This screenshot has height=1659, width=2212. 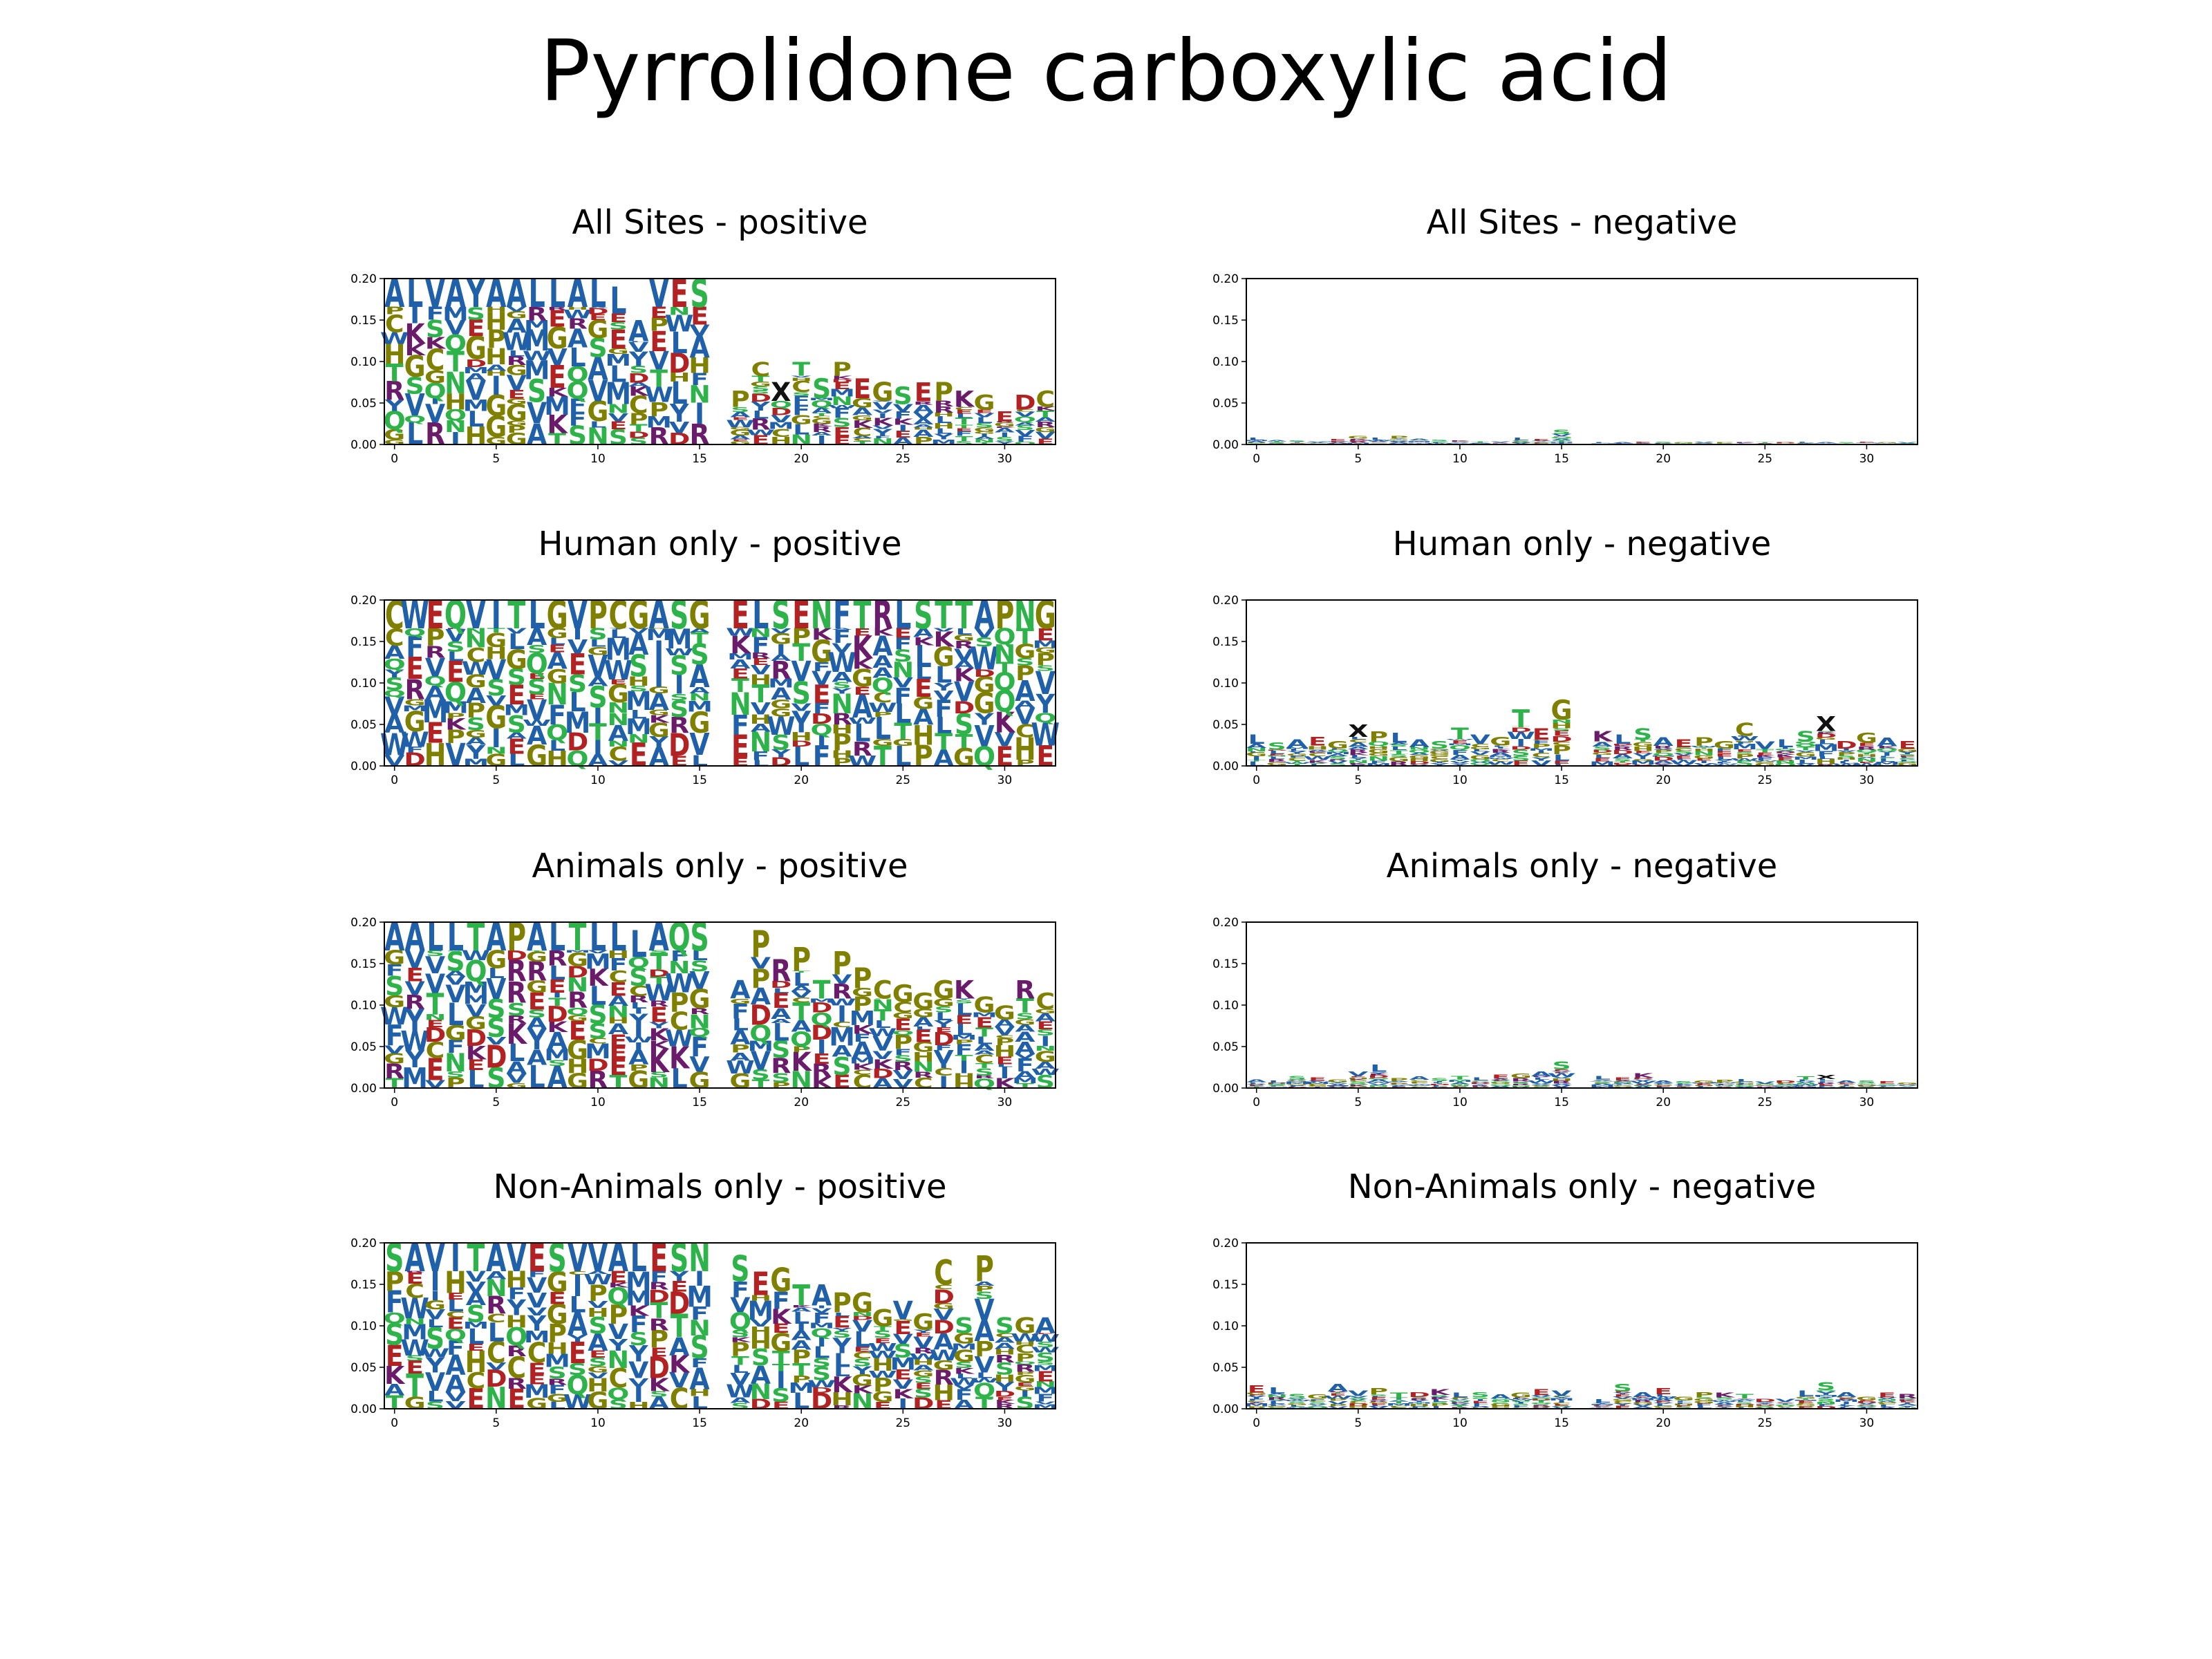 What do you see at coordinates (1045, 1002) in the screenshot?
I see `logo-top-letter: C` at bounding box center [1045, 1002].